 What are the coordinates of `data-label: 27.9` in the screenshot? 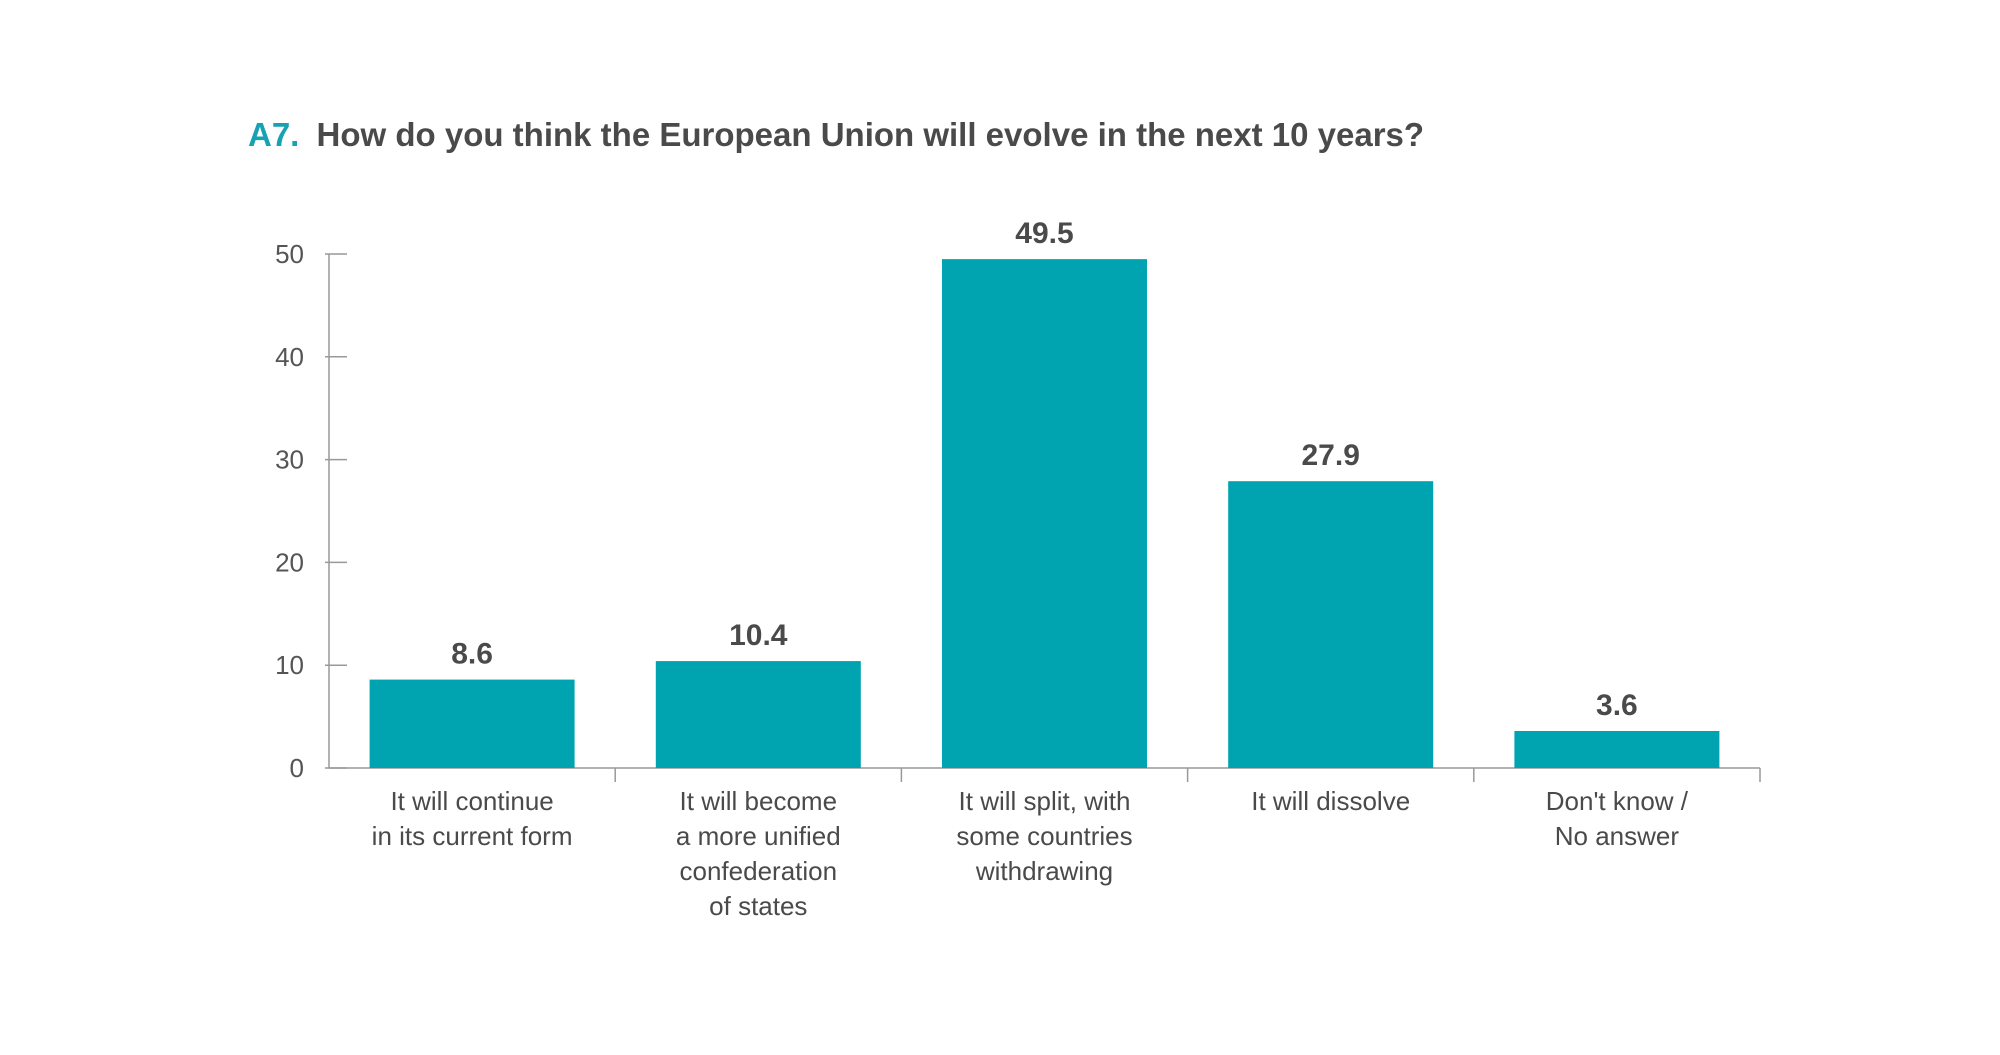 It's located at (1331, 455).